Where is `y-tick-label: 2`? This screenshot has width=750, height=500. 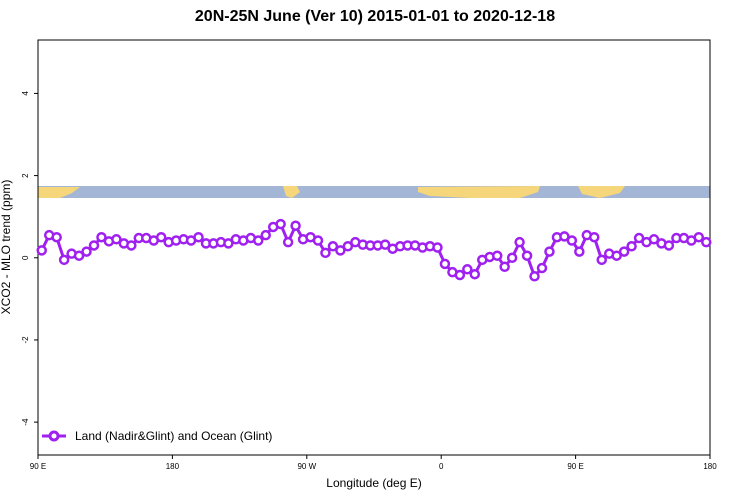
y-tick-label: 2 is located at coordinates (25, 175).